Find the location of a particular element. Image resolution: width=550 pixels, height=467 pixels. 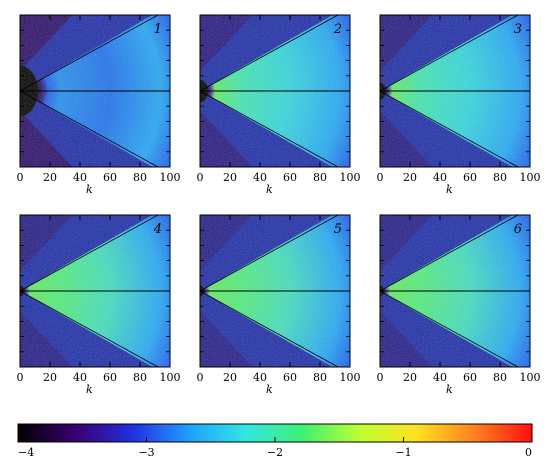

colorbar: −4 −3 −2 −1 0 is located at coordinates (275, 441).